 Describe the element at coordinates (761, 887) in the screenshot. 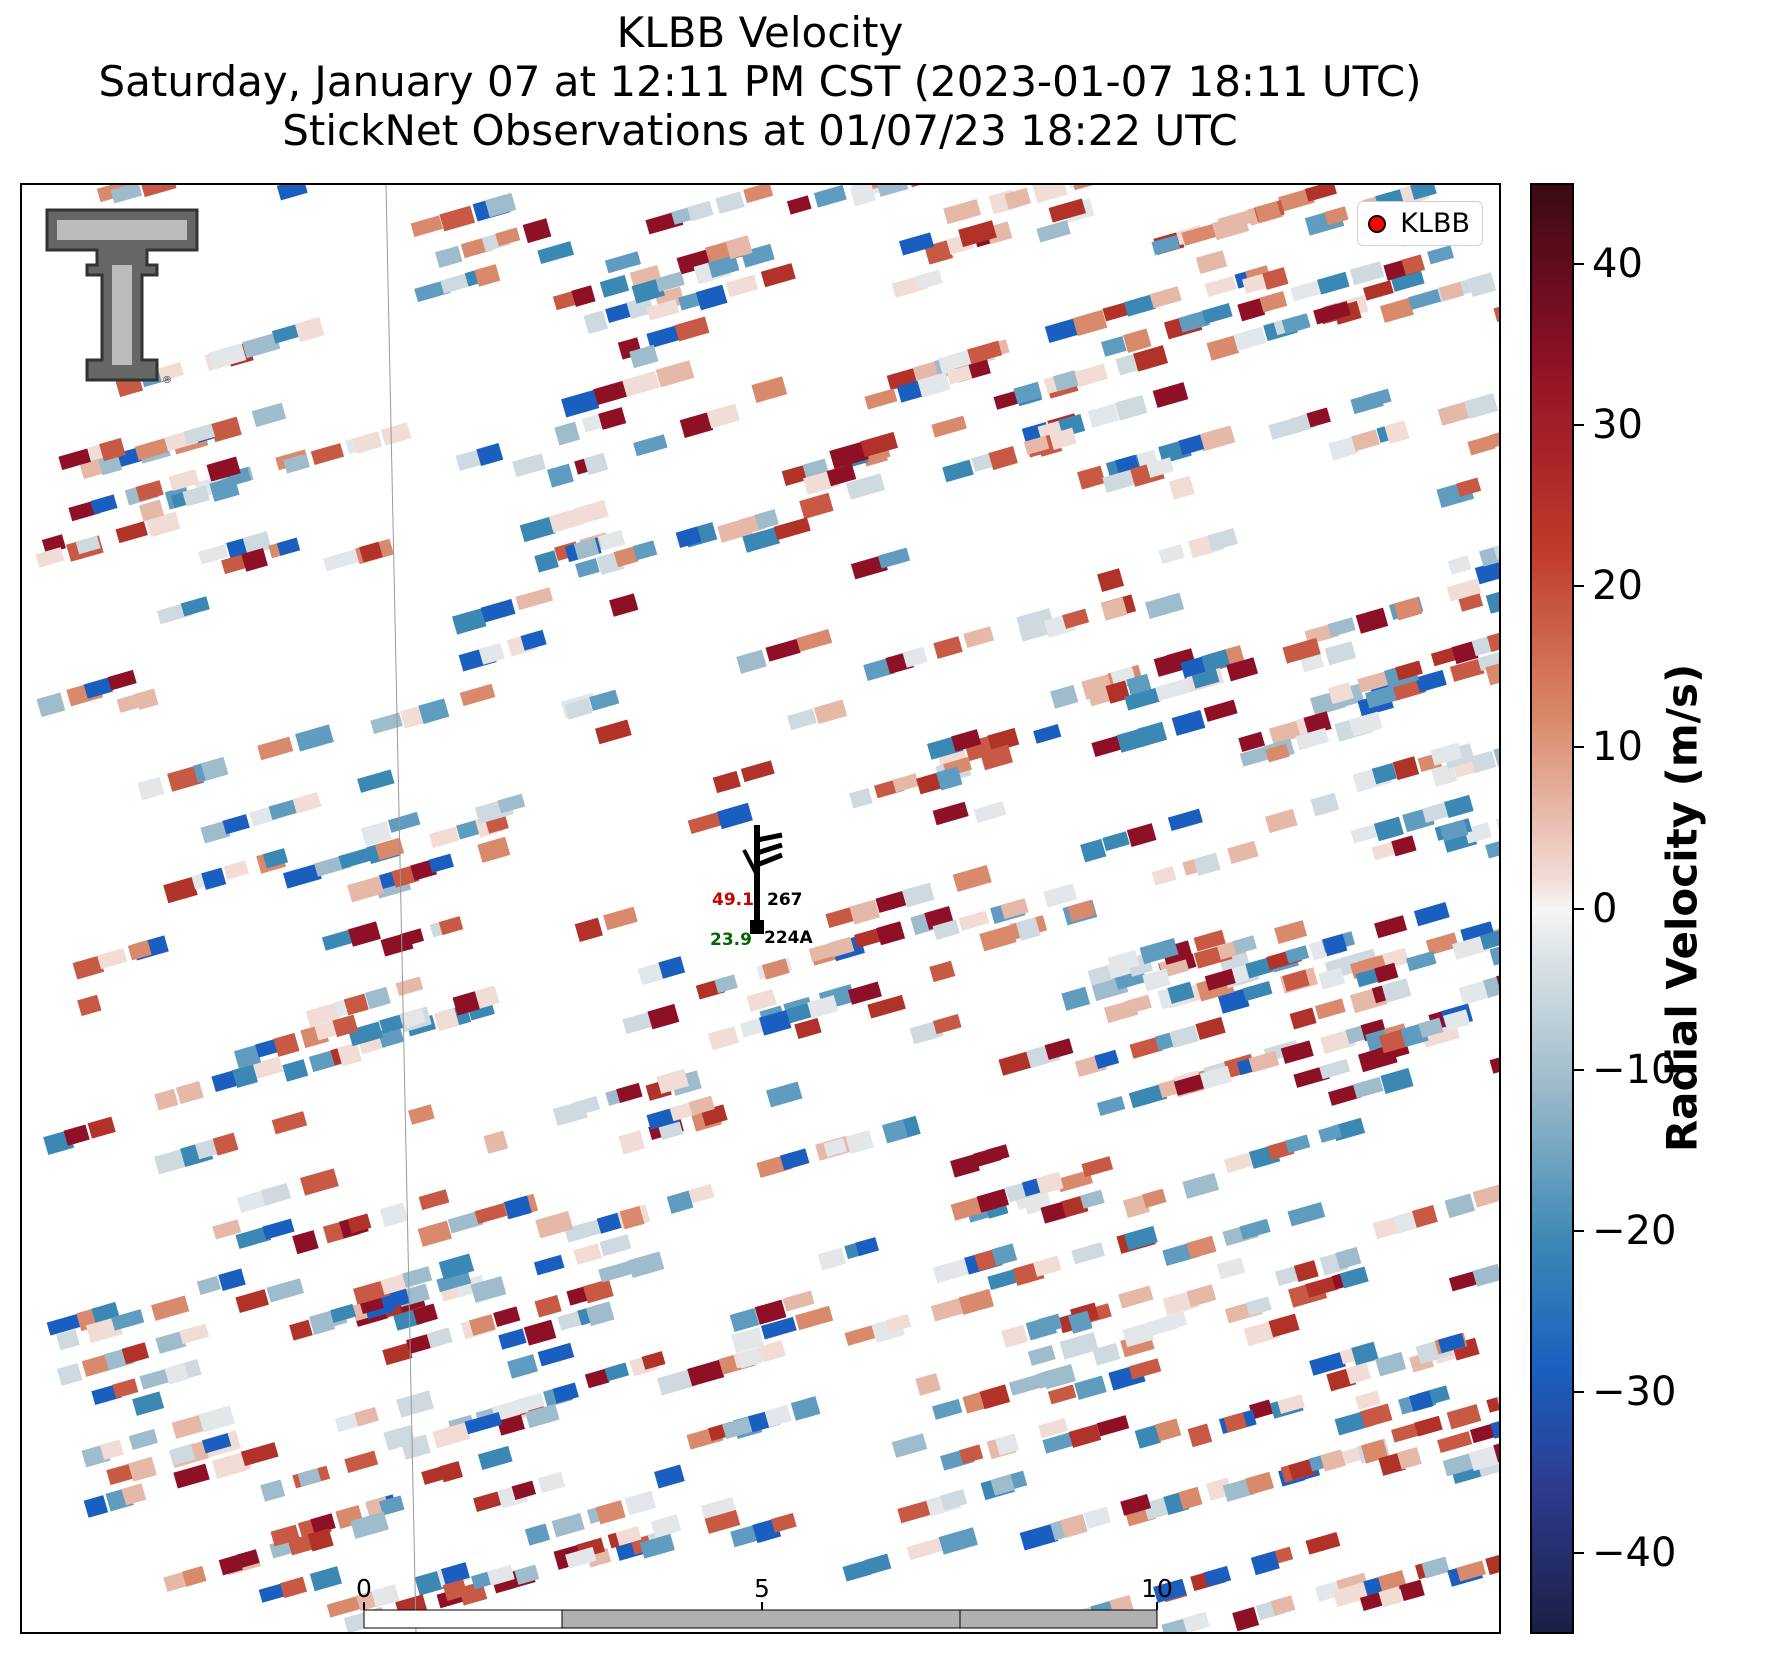

I see `station-plot-224A: 49.1 267 23.9 224A` at that location.